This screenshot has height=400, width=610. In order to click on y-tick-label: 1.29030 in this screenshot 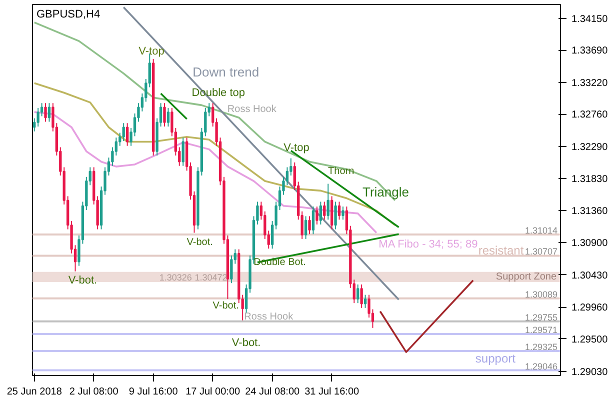, I will do `click(590, 372)`.